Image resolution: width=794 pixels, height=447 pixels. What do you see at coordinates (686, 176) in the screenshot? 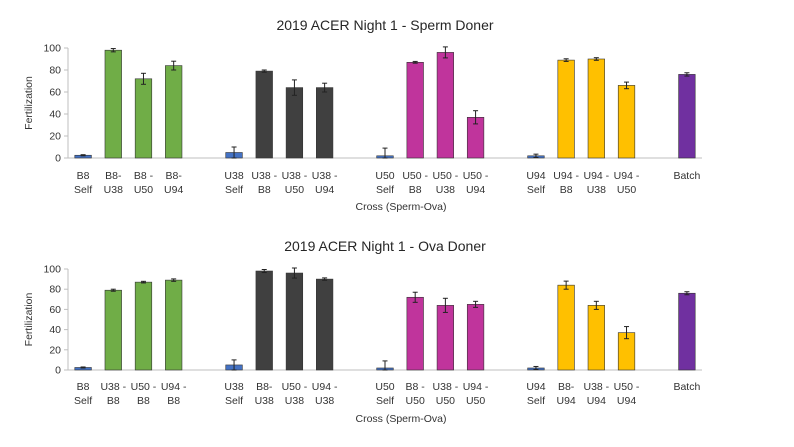
I see `x-tick-label: Batch` at bounding box center [686, 176].